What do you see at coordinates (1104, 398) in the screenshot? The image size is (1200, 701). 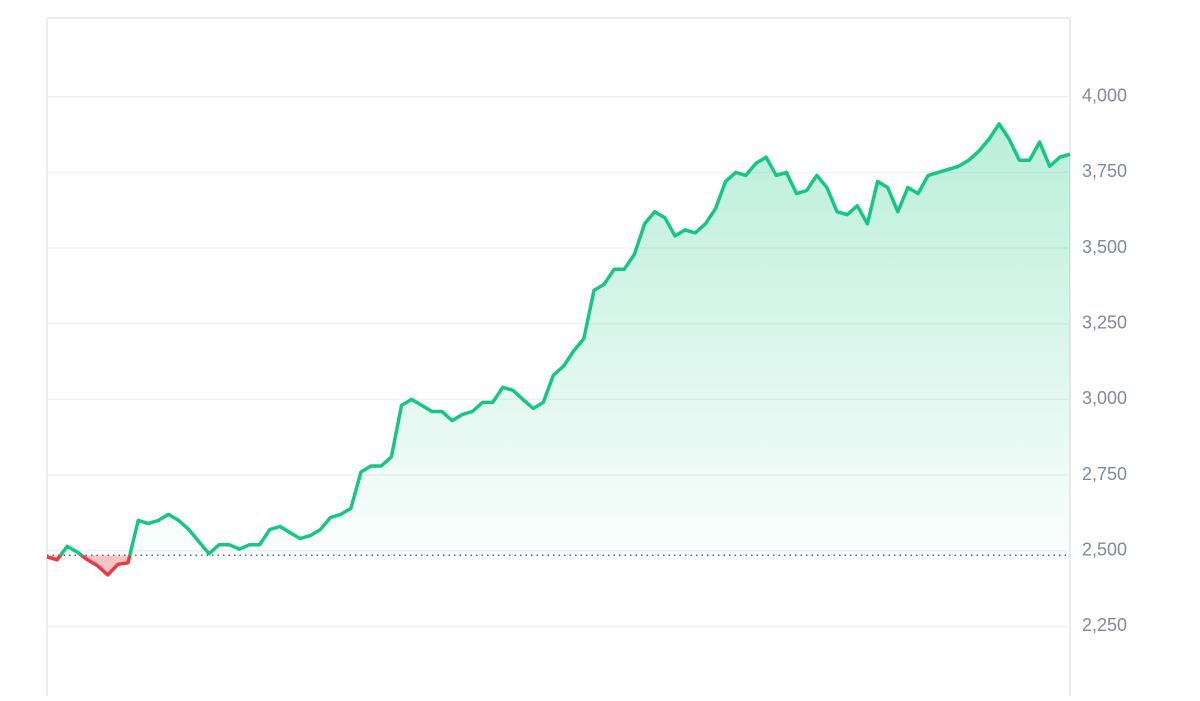 I see `y-tick-label: 3,000` at bounding box center [1104, 398].